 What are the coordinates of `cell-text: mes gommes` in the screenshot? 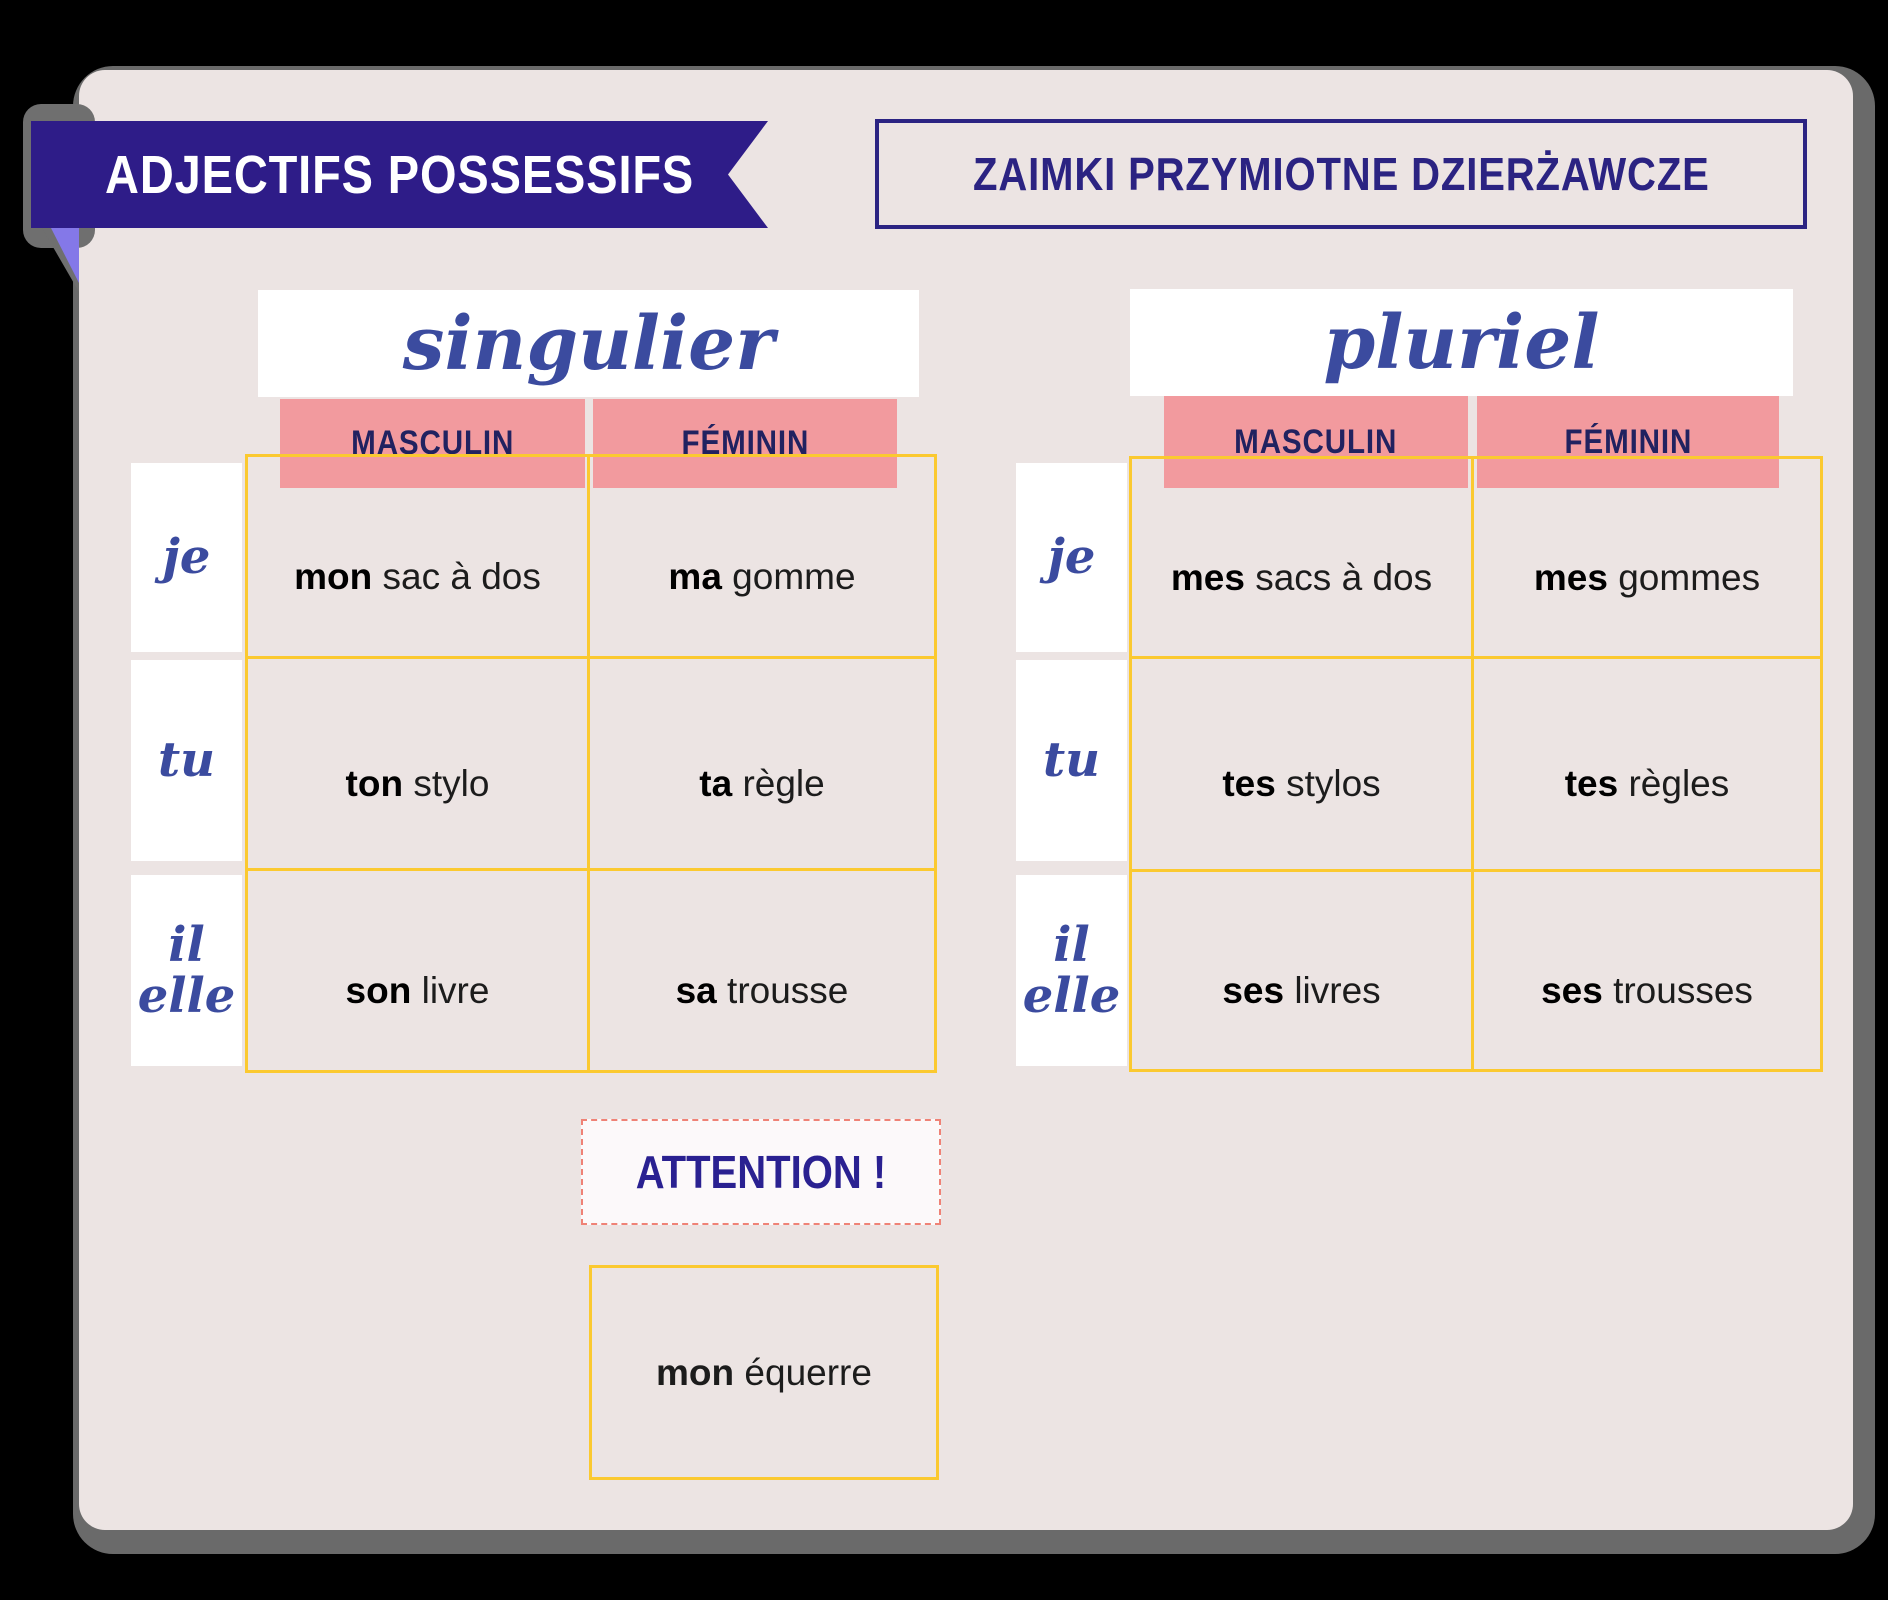 It's located at (1647, 577).